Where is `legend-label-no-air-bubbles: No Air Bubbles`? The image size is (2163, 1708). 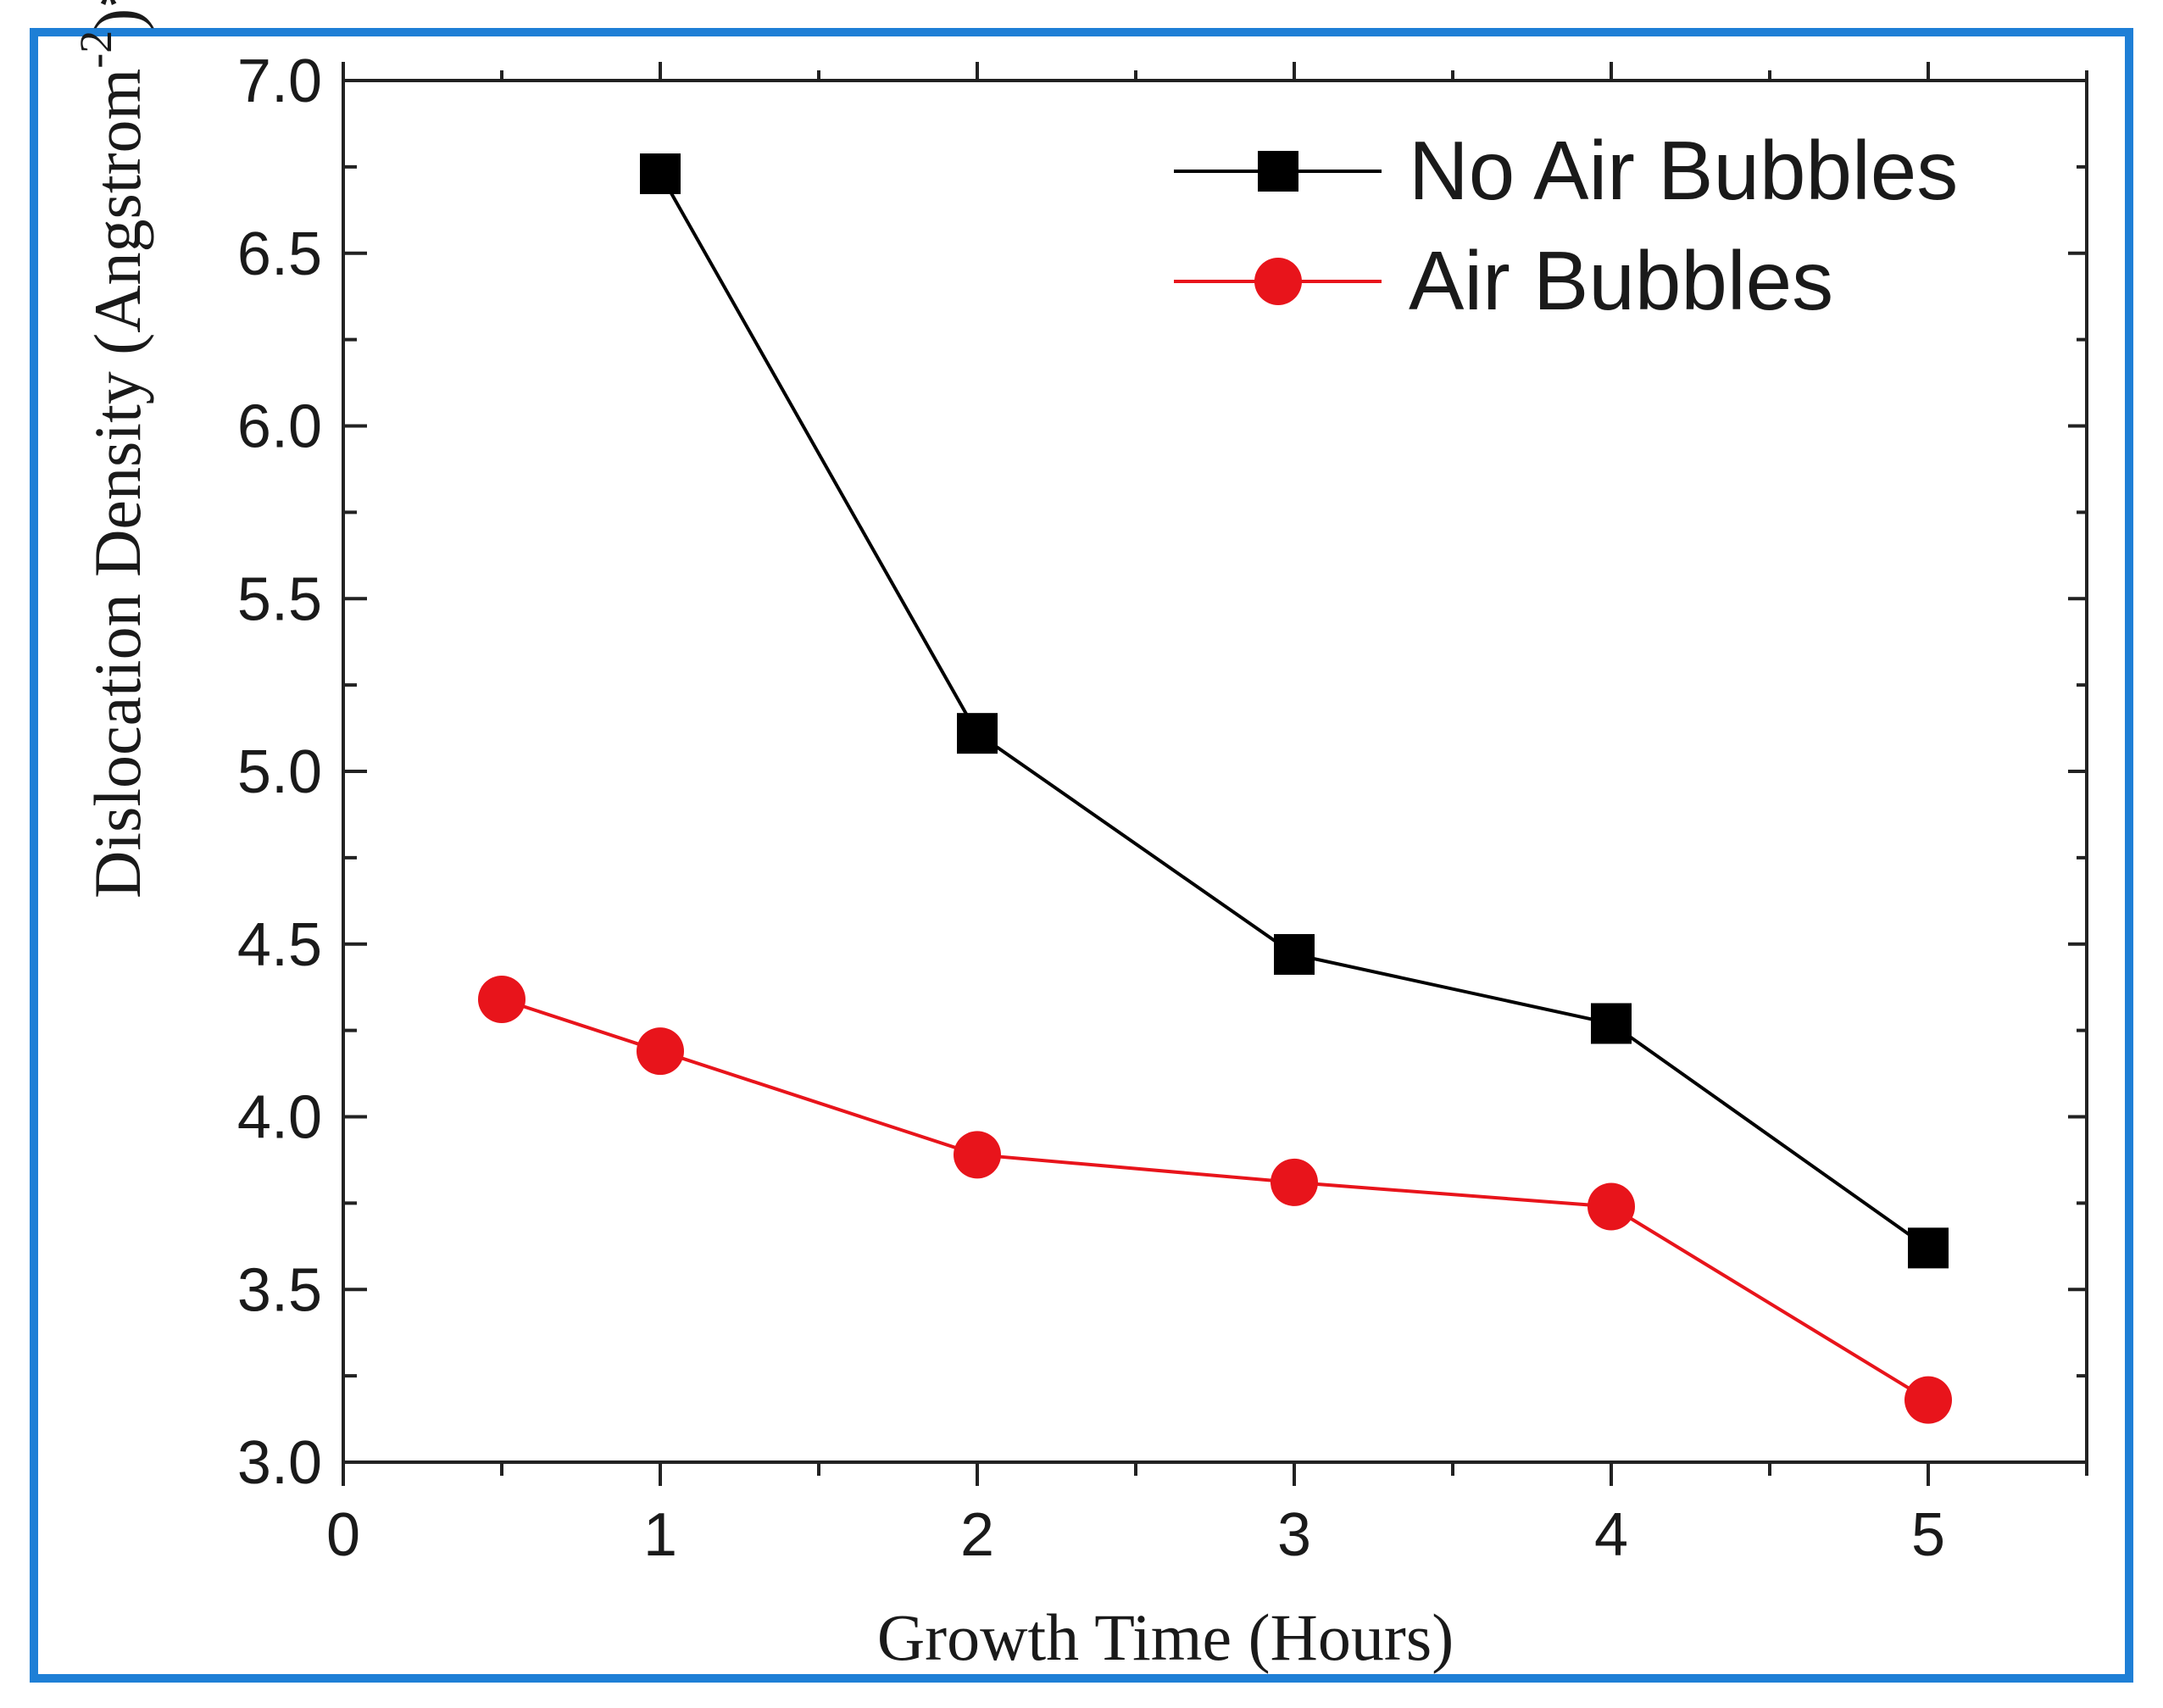 legend-label-no-air-bubbles: No Air Bubbles is located at coordinates (1684, 170).